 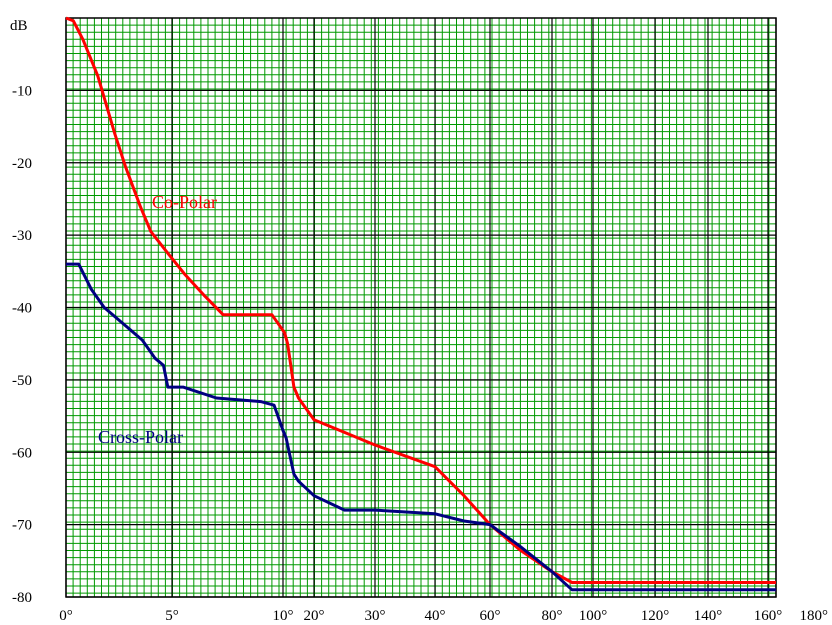 I want to click on x-tick-label: 120°, so click(x=655, y=616).